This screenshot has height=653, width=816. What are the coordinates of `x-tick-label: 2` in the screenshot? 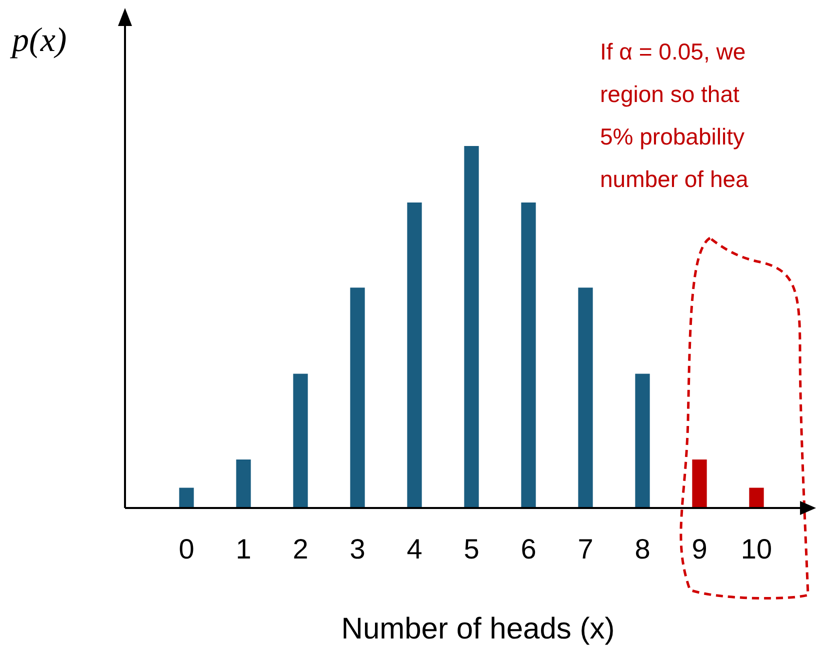 It's located at (300, 549).